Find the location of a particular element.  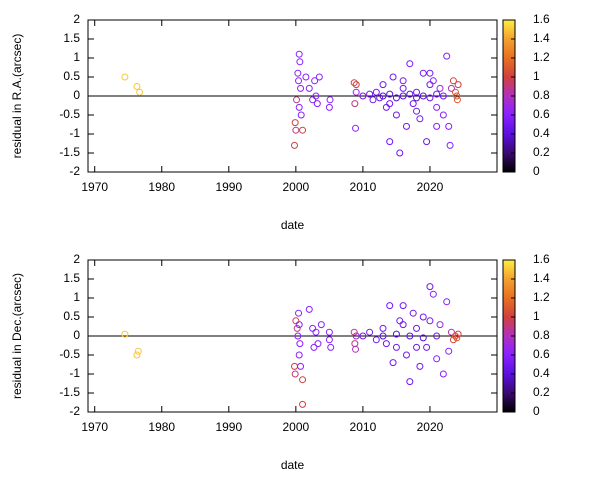

x-tick-label: 2000 is located at coordinates (296, 187).